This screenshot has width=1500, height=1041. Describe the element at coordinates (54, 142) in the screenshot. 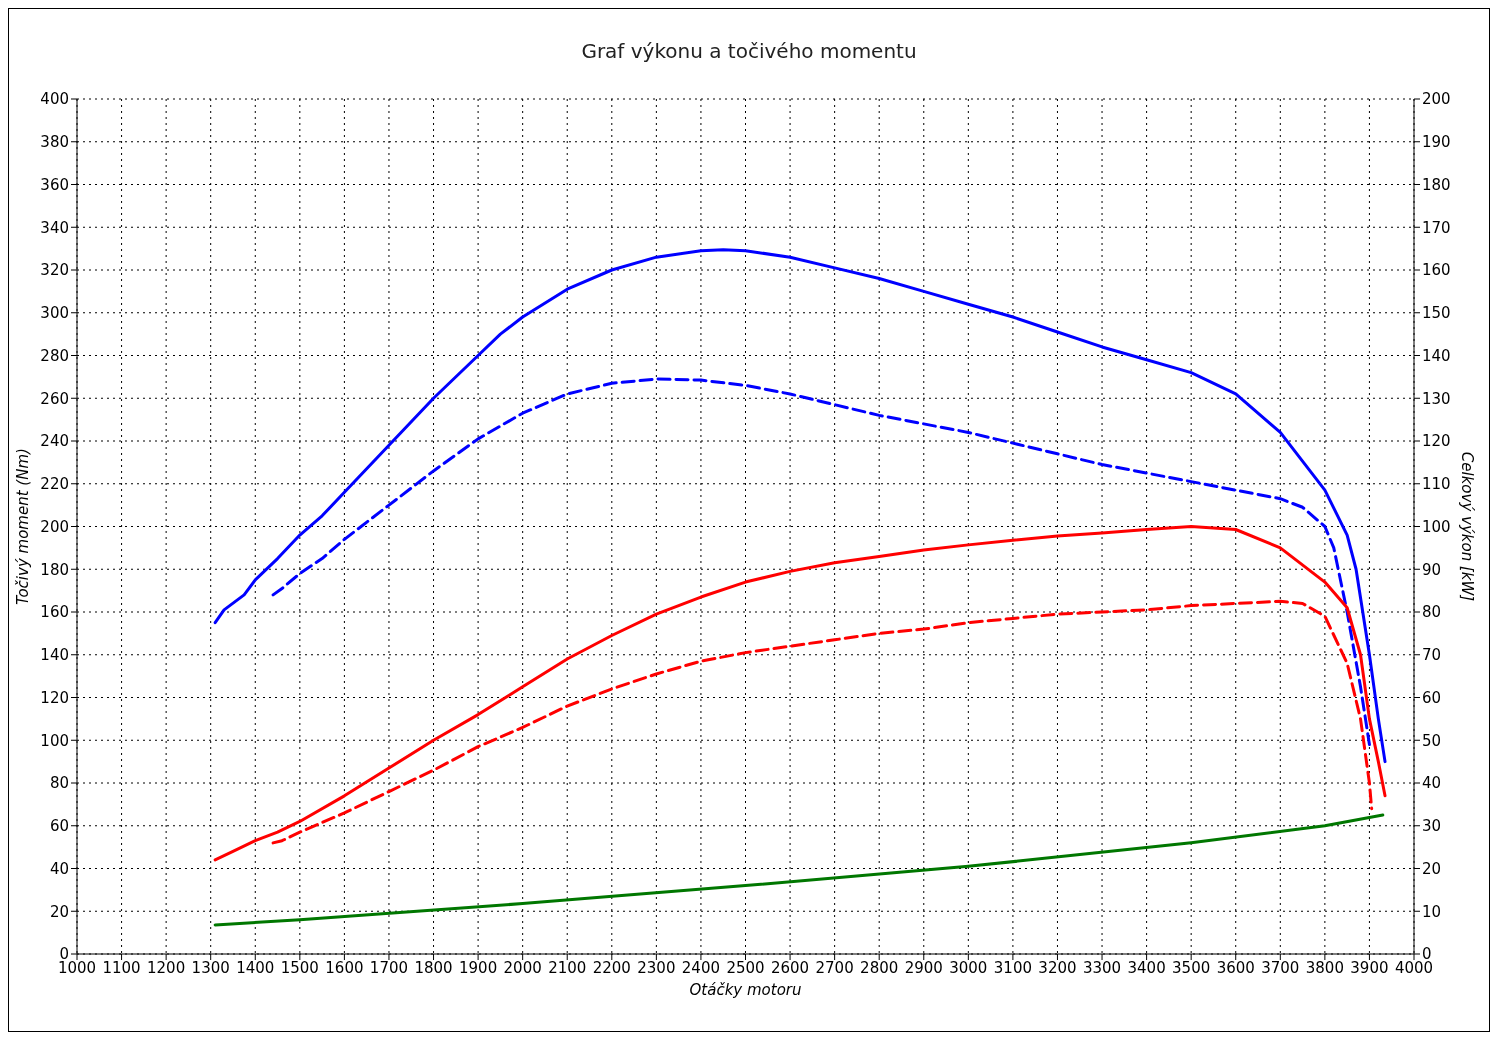

I see `y-tick-label: 380` at that location.